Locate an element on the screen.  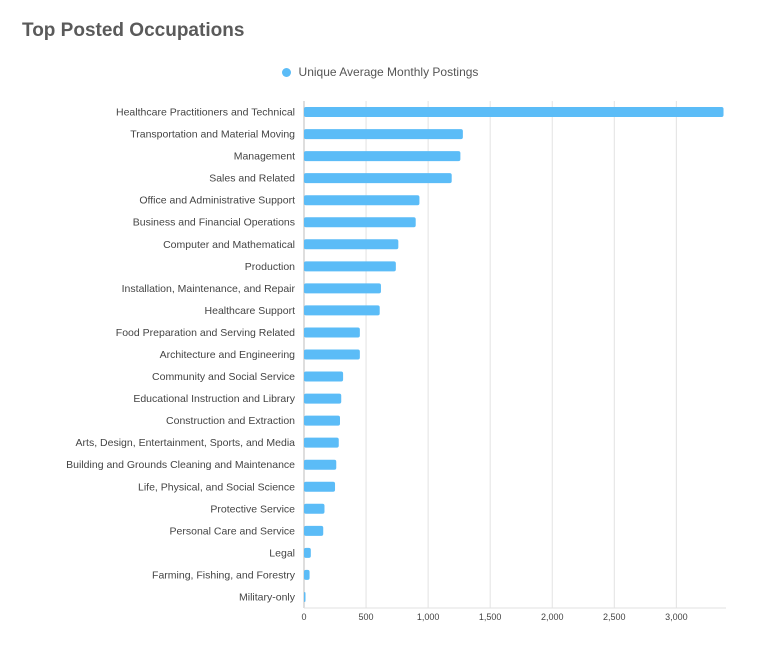
category-label: Legal is located at coordinates (282, 553).